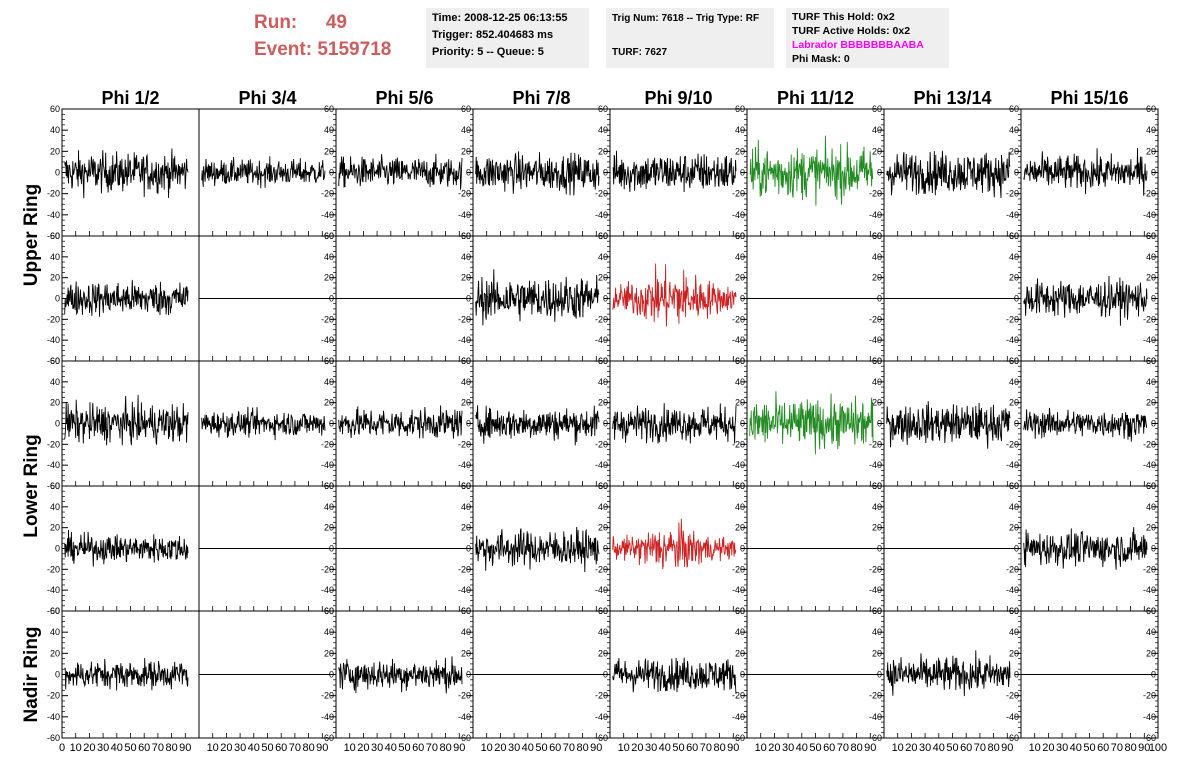  Describe the element at coordinates (31, 674) in the screenshot. I see `ring-label: Nadir Ring` at that location.